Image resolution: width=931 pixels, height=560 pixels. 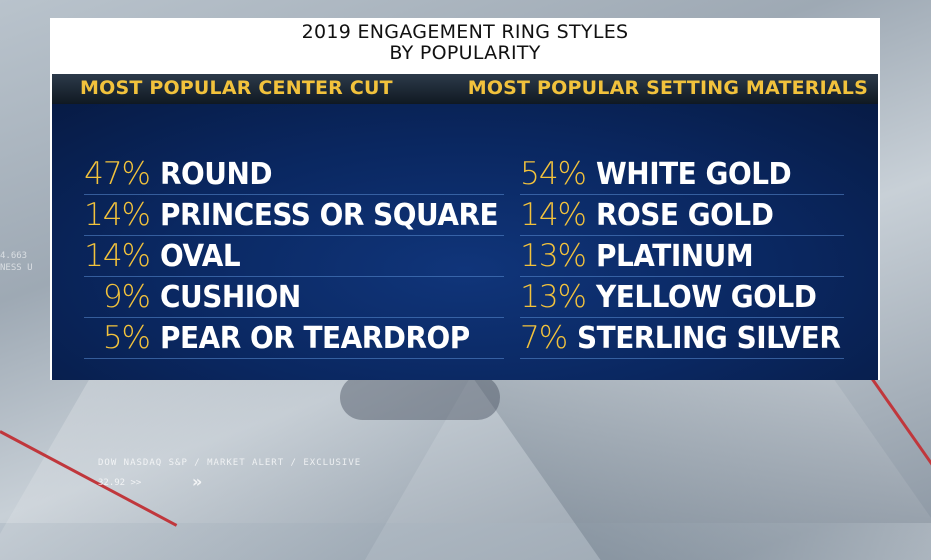 What do you see at coordinates (465, 32) in the screenshot?
I see `title-line-1: 2019 ENGAGEMENT RING STYLES` at bounding box center [465, 32].